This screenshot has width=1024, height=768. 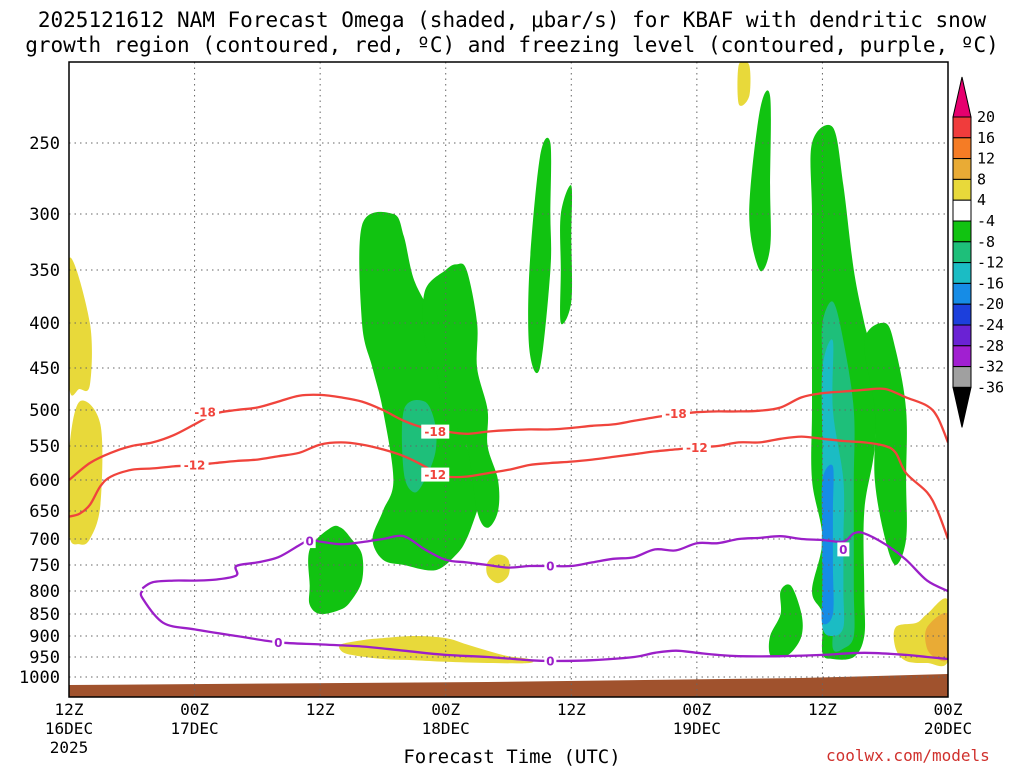 What do you see at coordinates (44, 369) in the screenshot?
I see `y-tick-label: 450` at bounding box center [44, 369].